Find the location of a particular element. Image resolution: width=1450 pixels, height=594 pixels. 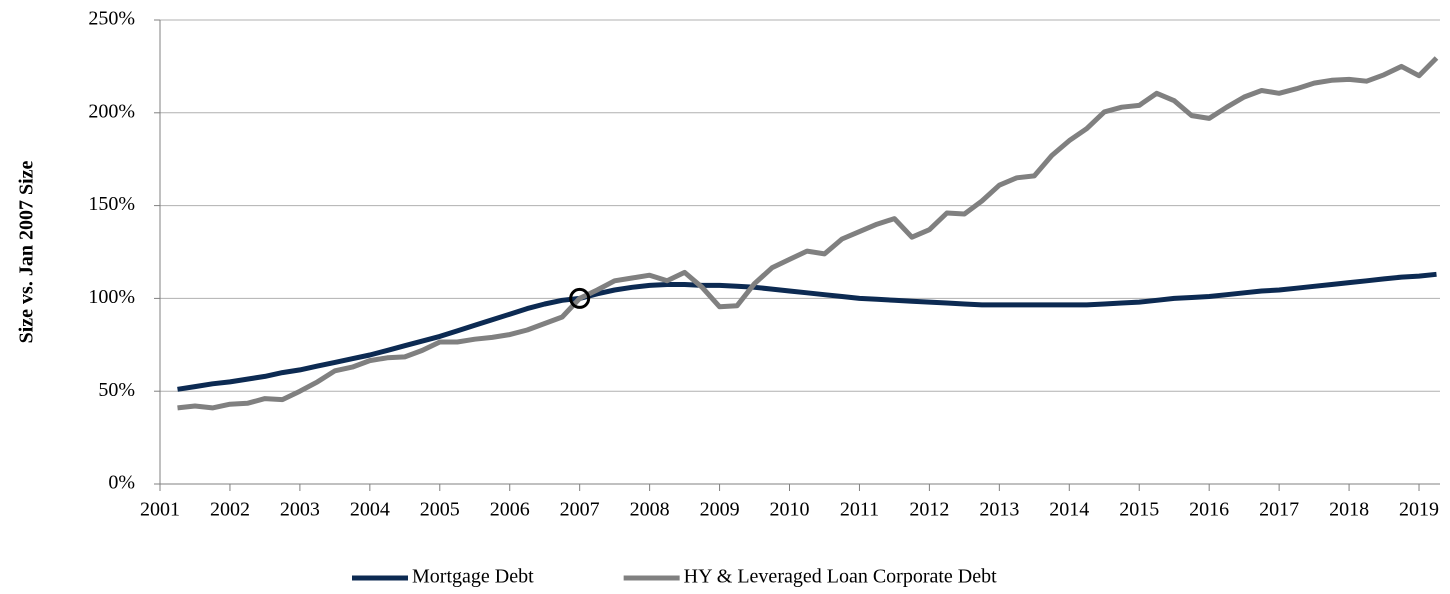

y-tick-label: 150% is located at coordinates (111, 204).